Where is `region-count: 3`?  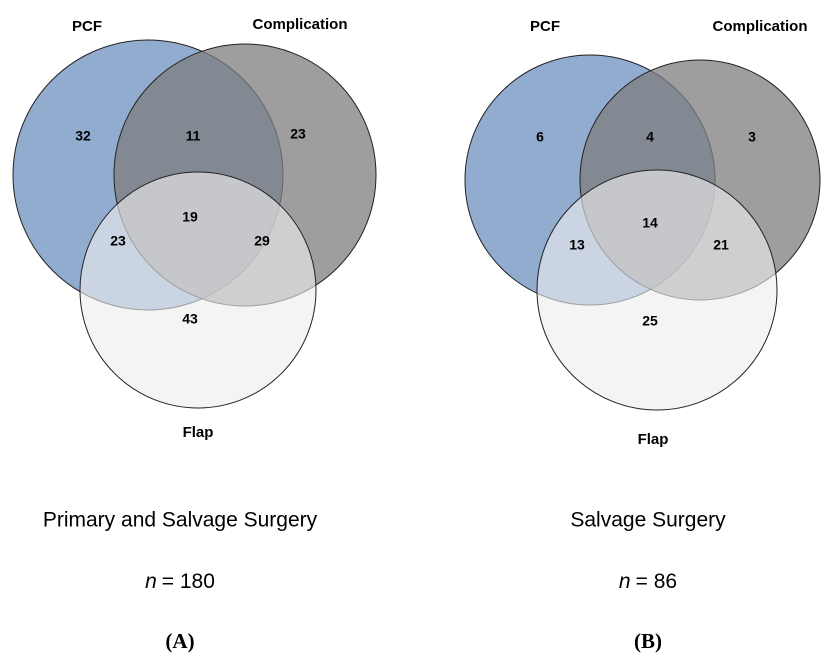
region-count: 3 is located at coordinates (752, 137).